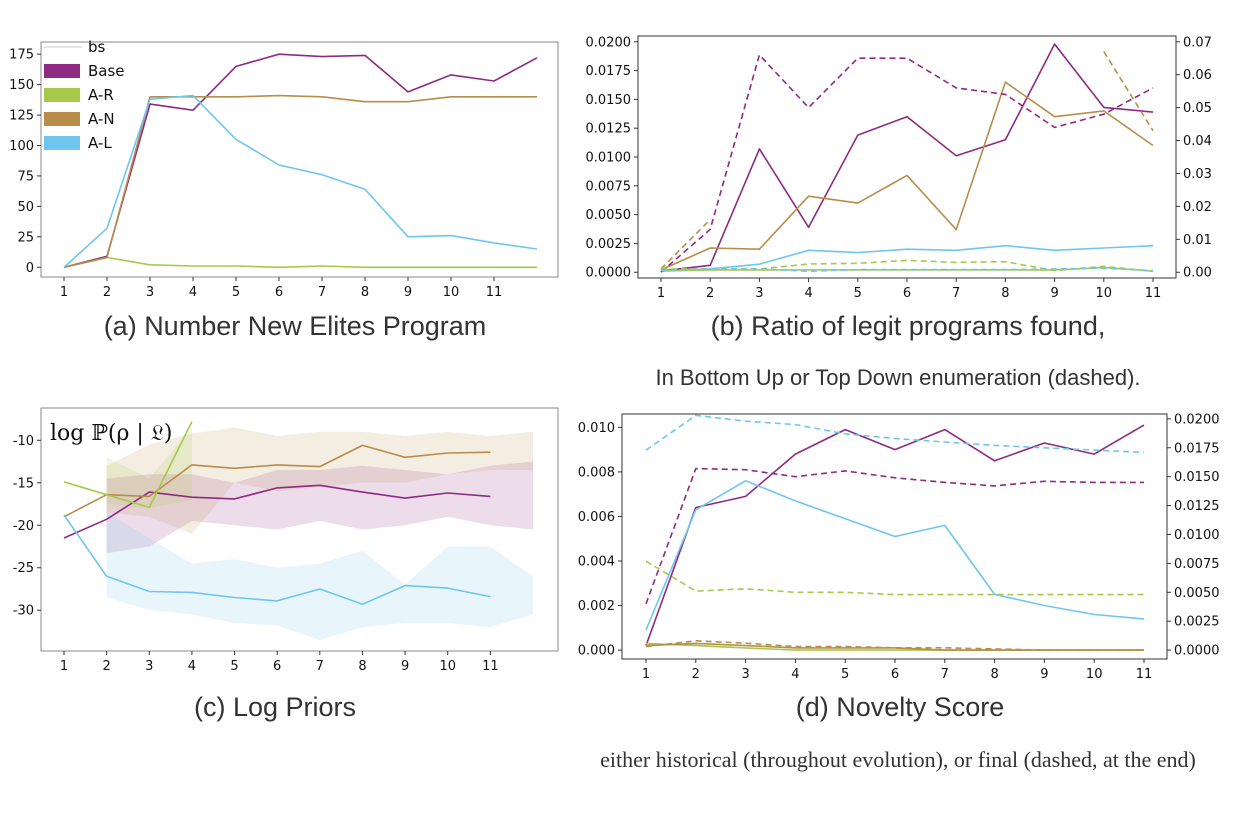  Describe the element at coordinates (106, 71) in the screenshot. I see `legend-base-label: Base` at that location.